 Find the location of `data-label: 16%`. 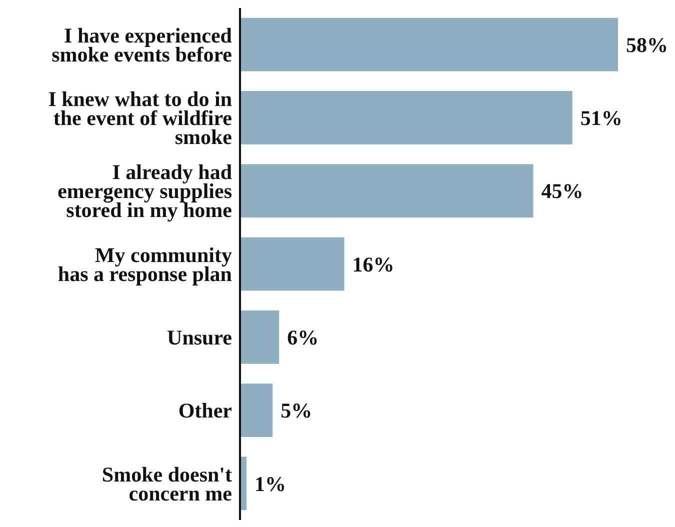

data-label: 16% is located at coordinates (373, 264).